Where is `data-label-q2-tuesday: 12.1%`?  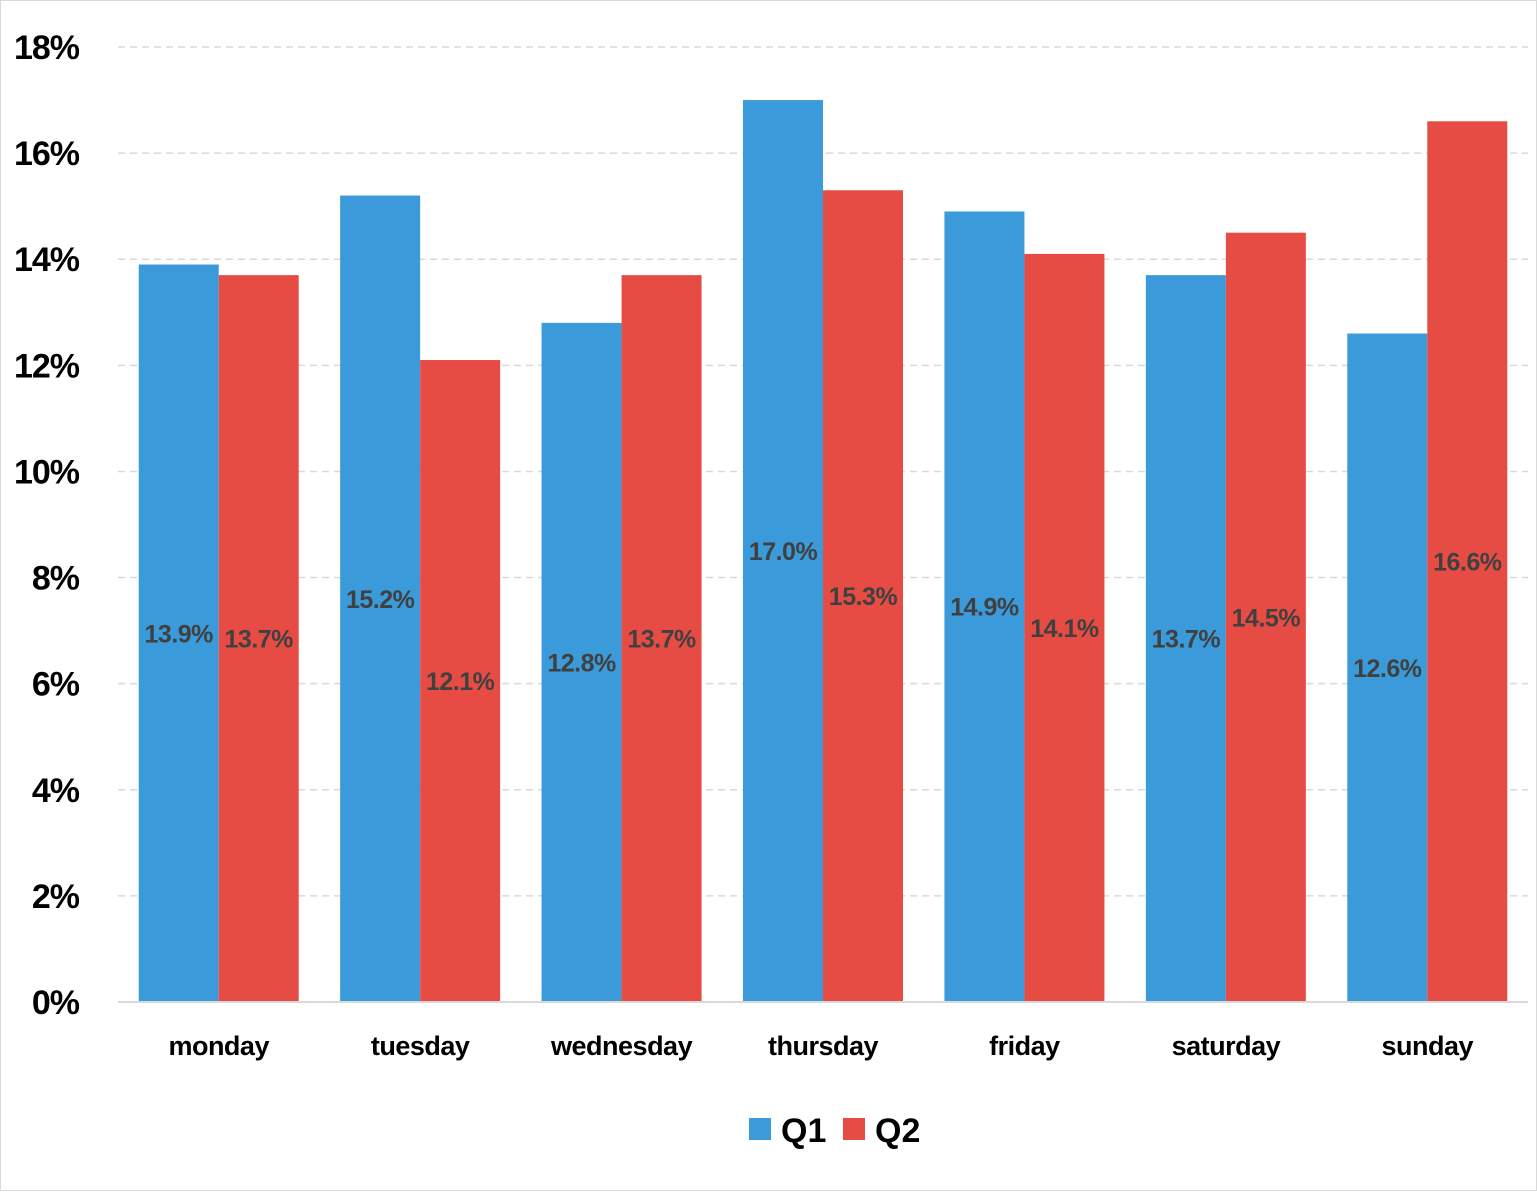 data-label-q2-tuesday: 12.1% is located at coordinates (460, 682).